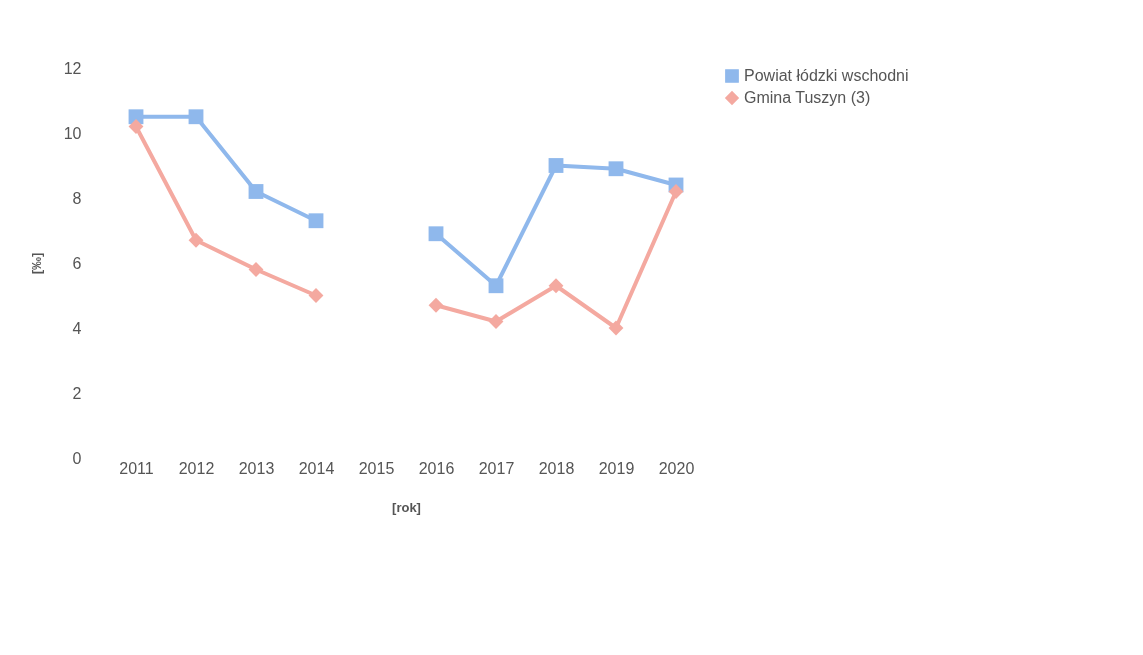 The width and height of the screenshot is (1143, 655). What do you see at coordinates (376, 468) in the screenshot?
I see `x-tick-label: 2015` at bounding box center [376, 468].